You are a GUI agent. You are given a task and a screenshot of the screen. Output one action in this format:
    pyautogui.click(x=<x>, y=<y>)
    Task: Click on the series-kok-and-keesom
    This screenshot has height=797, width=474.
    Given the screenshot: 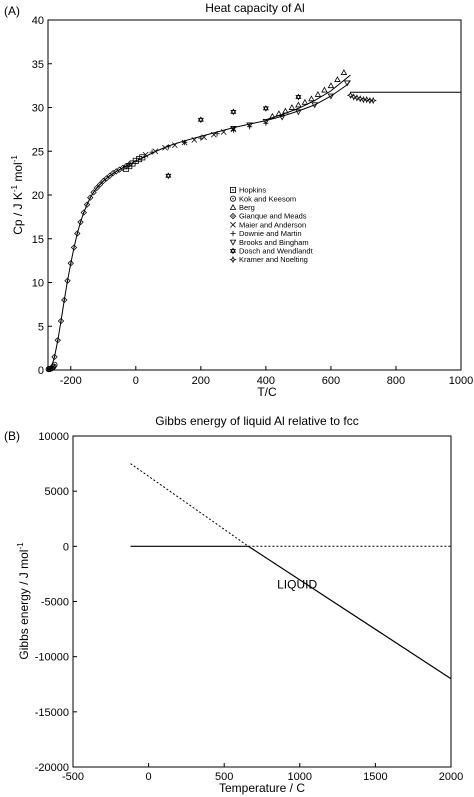 What is the action you would take?
    pyautogui.click(x=51, y=367)
    